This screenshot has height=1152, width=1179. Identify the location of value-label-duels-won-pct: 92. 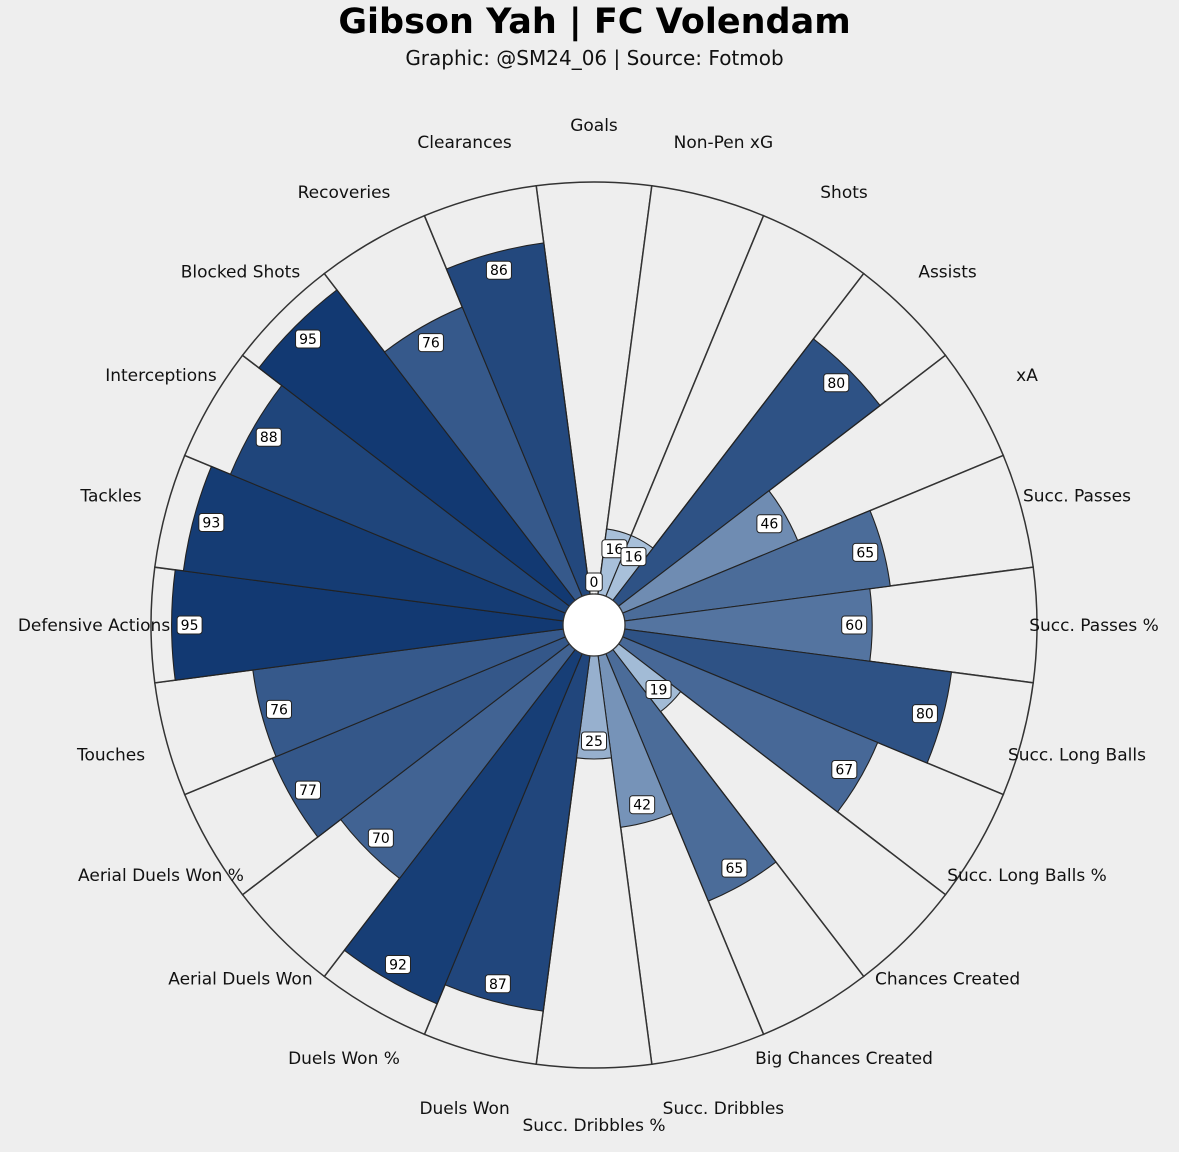
(397, 965).